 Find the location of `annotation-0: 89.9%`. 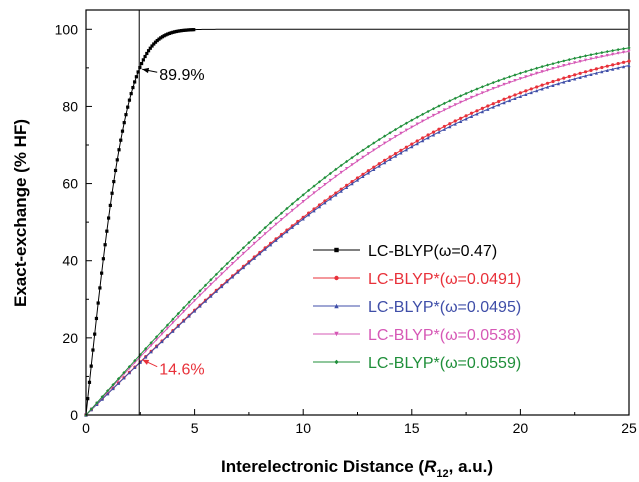

annotation-0: 89.9% is located at coordinates (173, 75).